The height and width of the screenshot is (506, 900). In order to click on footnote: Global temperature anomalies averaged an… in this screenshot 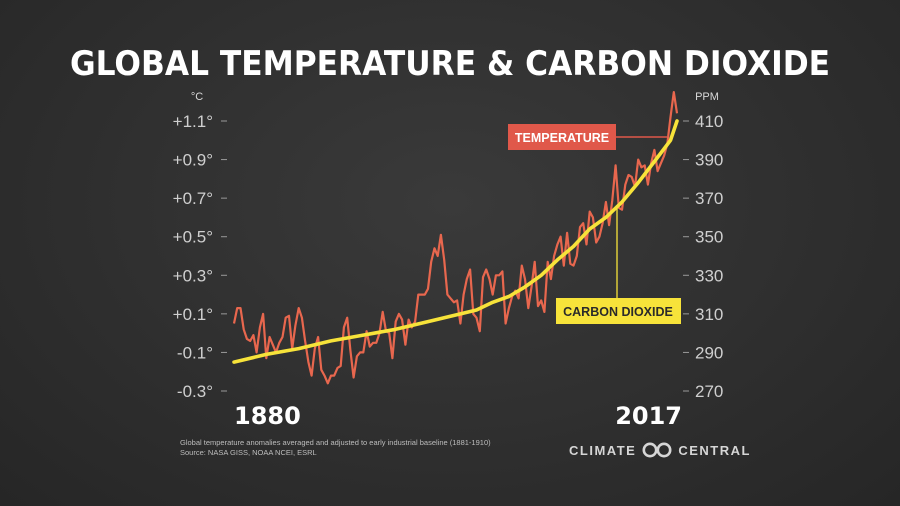, I will do `click(335, 448)`.